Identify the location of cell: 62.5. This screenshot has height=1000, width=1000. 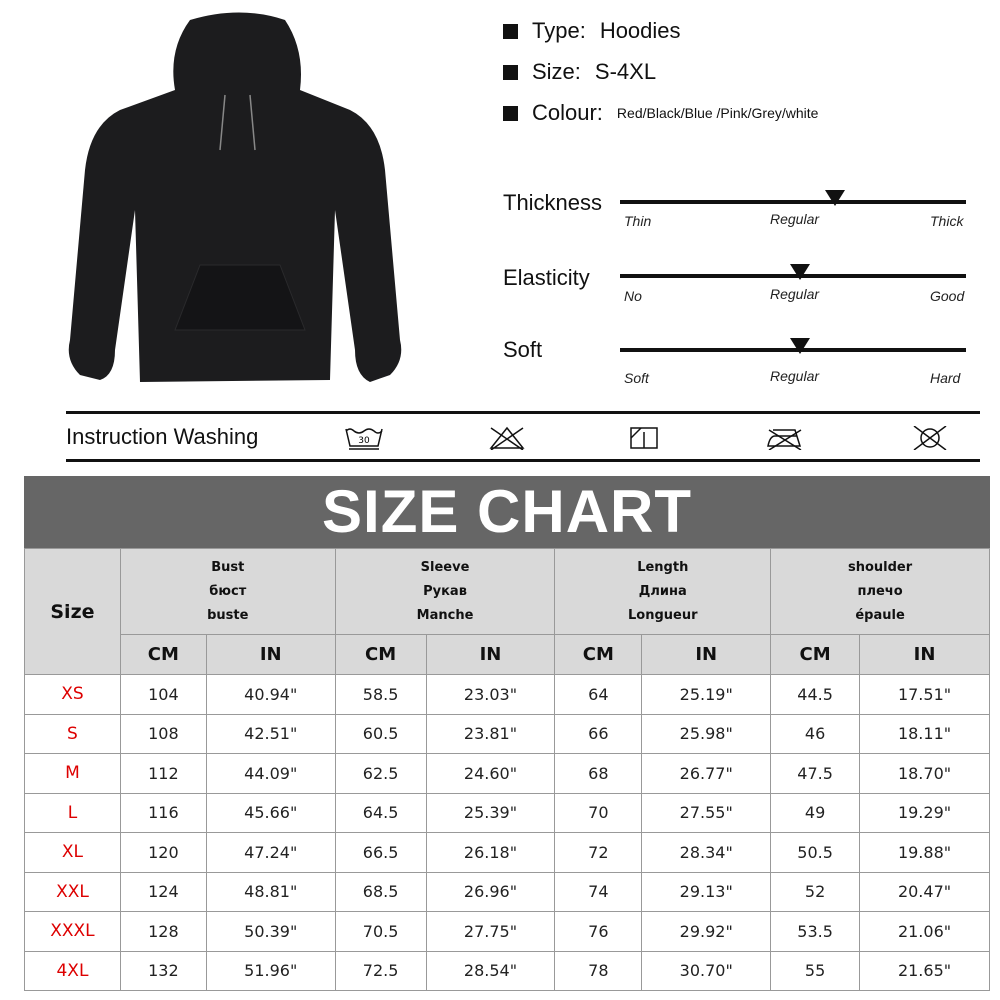
(380, 773).